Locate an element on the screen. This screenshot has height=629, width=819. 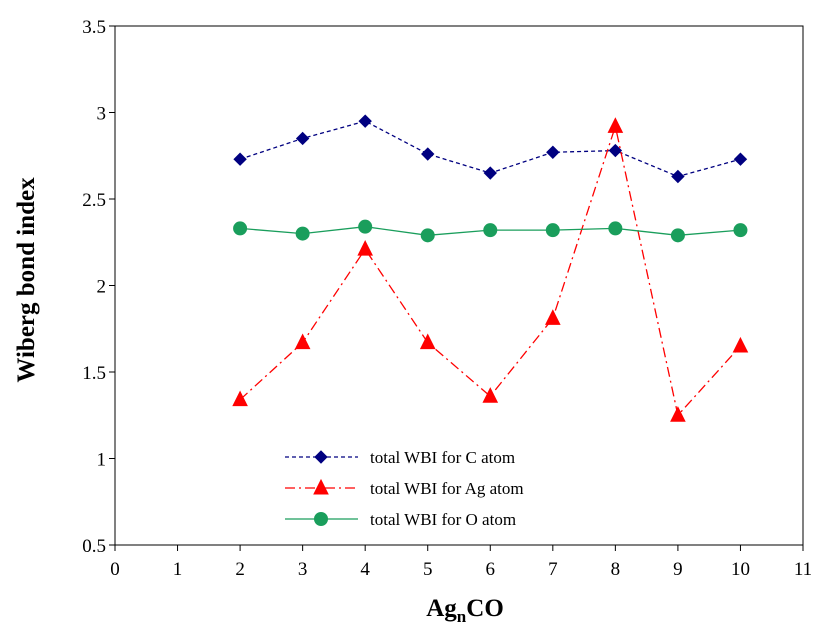
x-tick-label: 6 is located at coordinates (491, 569).